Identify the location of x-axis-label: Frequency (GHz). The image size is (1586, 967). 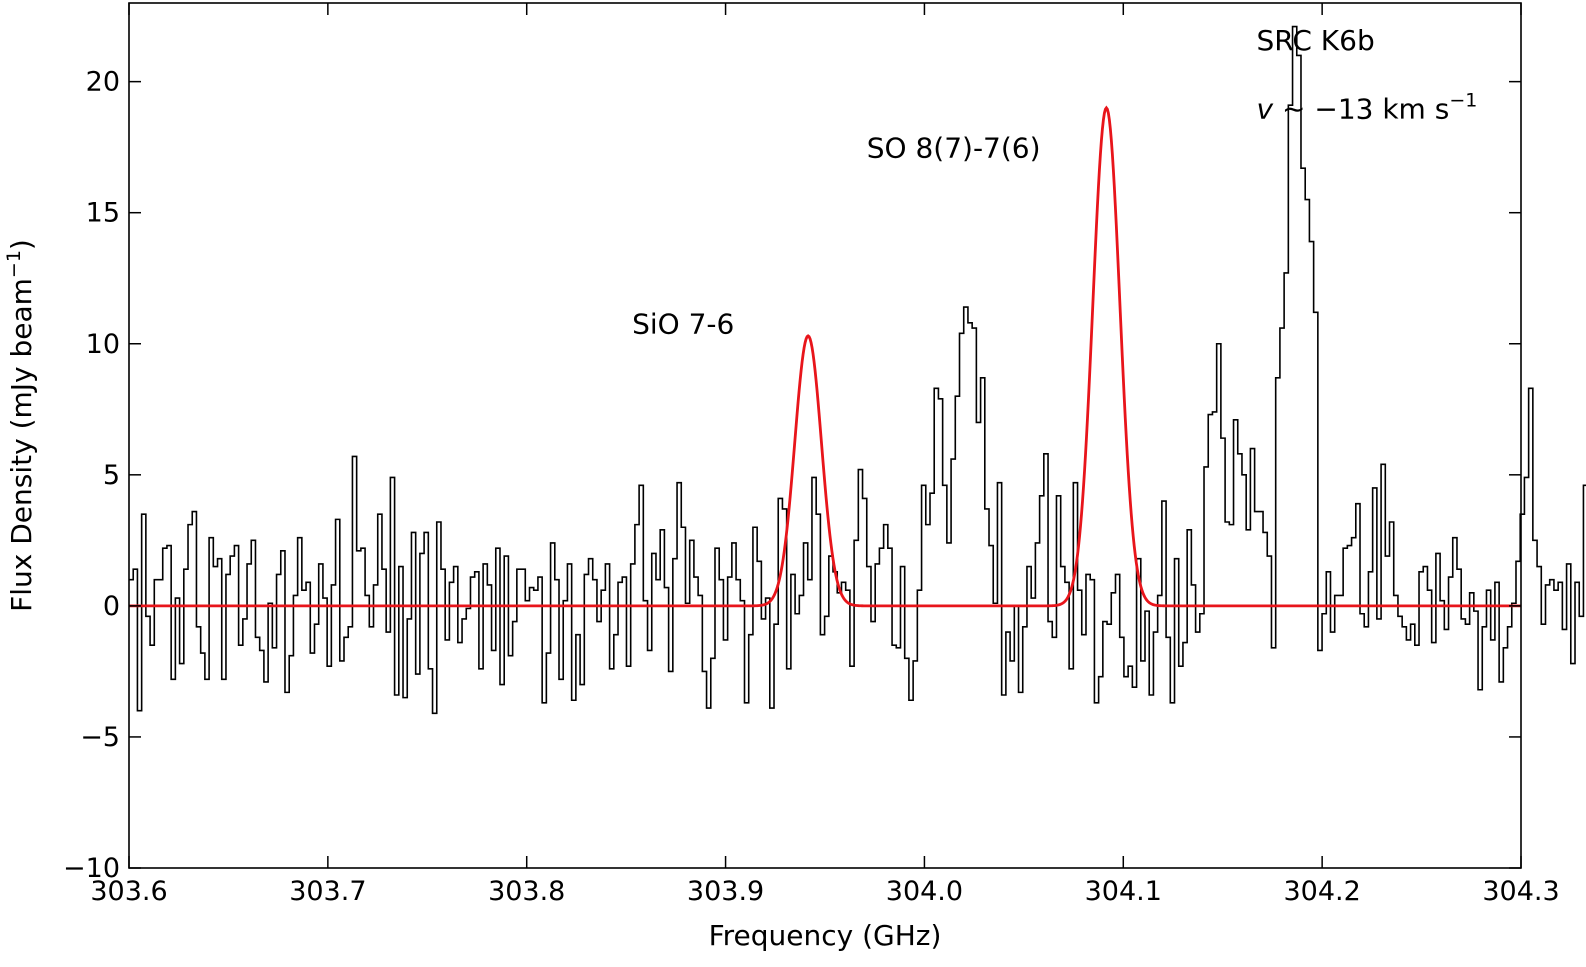
(825, 935).